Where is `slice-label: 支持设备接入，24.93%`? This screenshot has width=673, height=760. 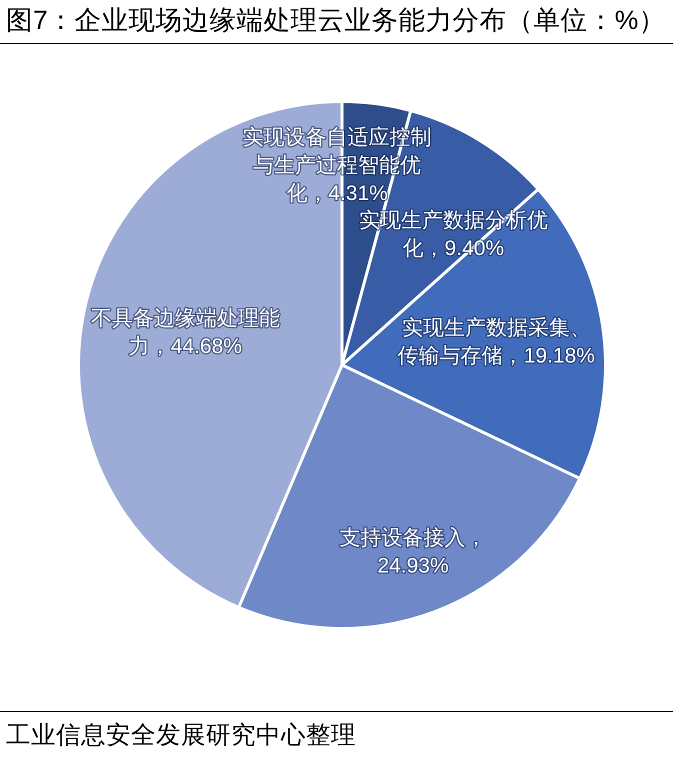 slice-label: 支持设备接入，24.93% is located at coordinates (413, 552).